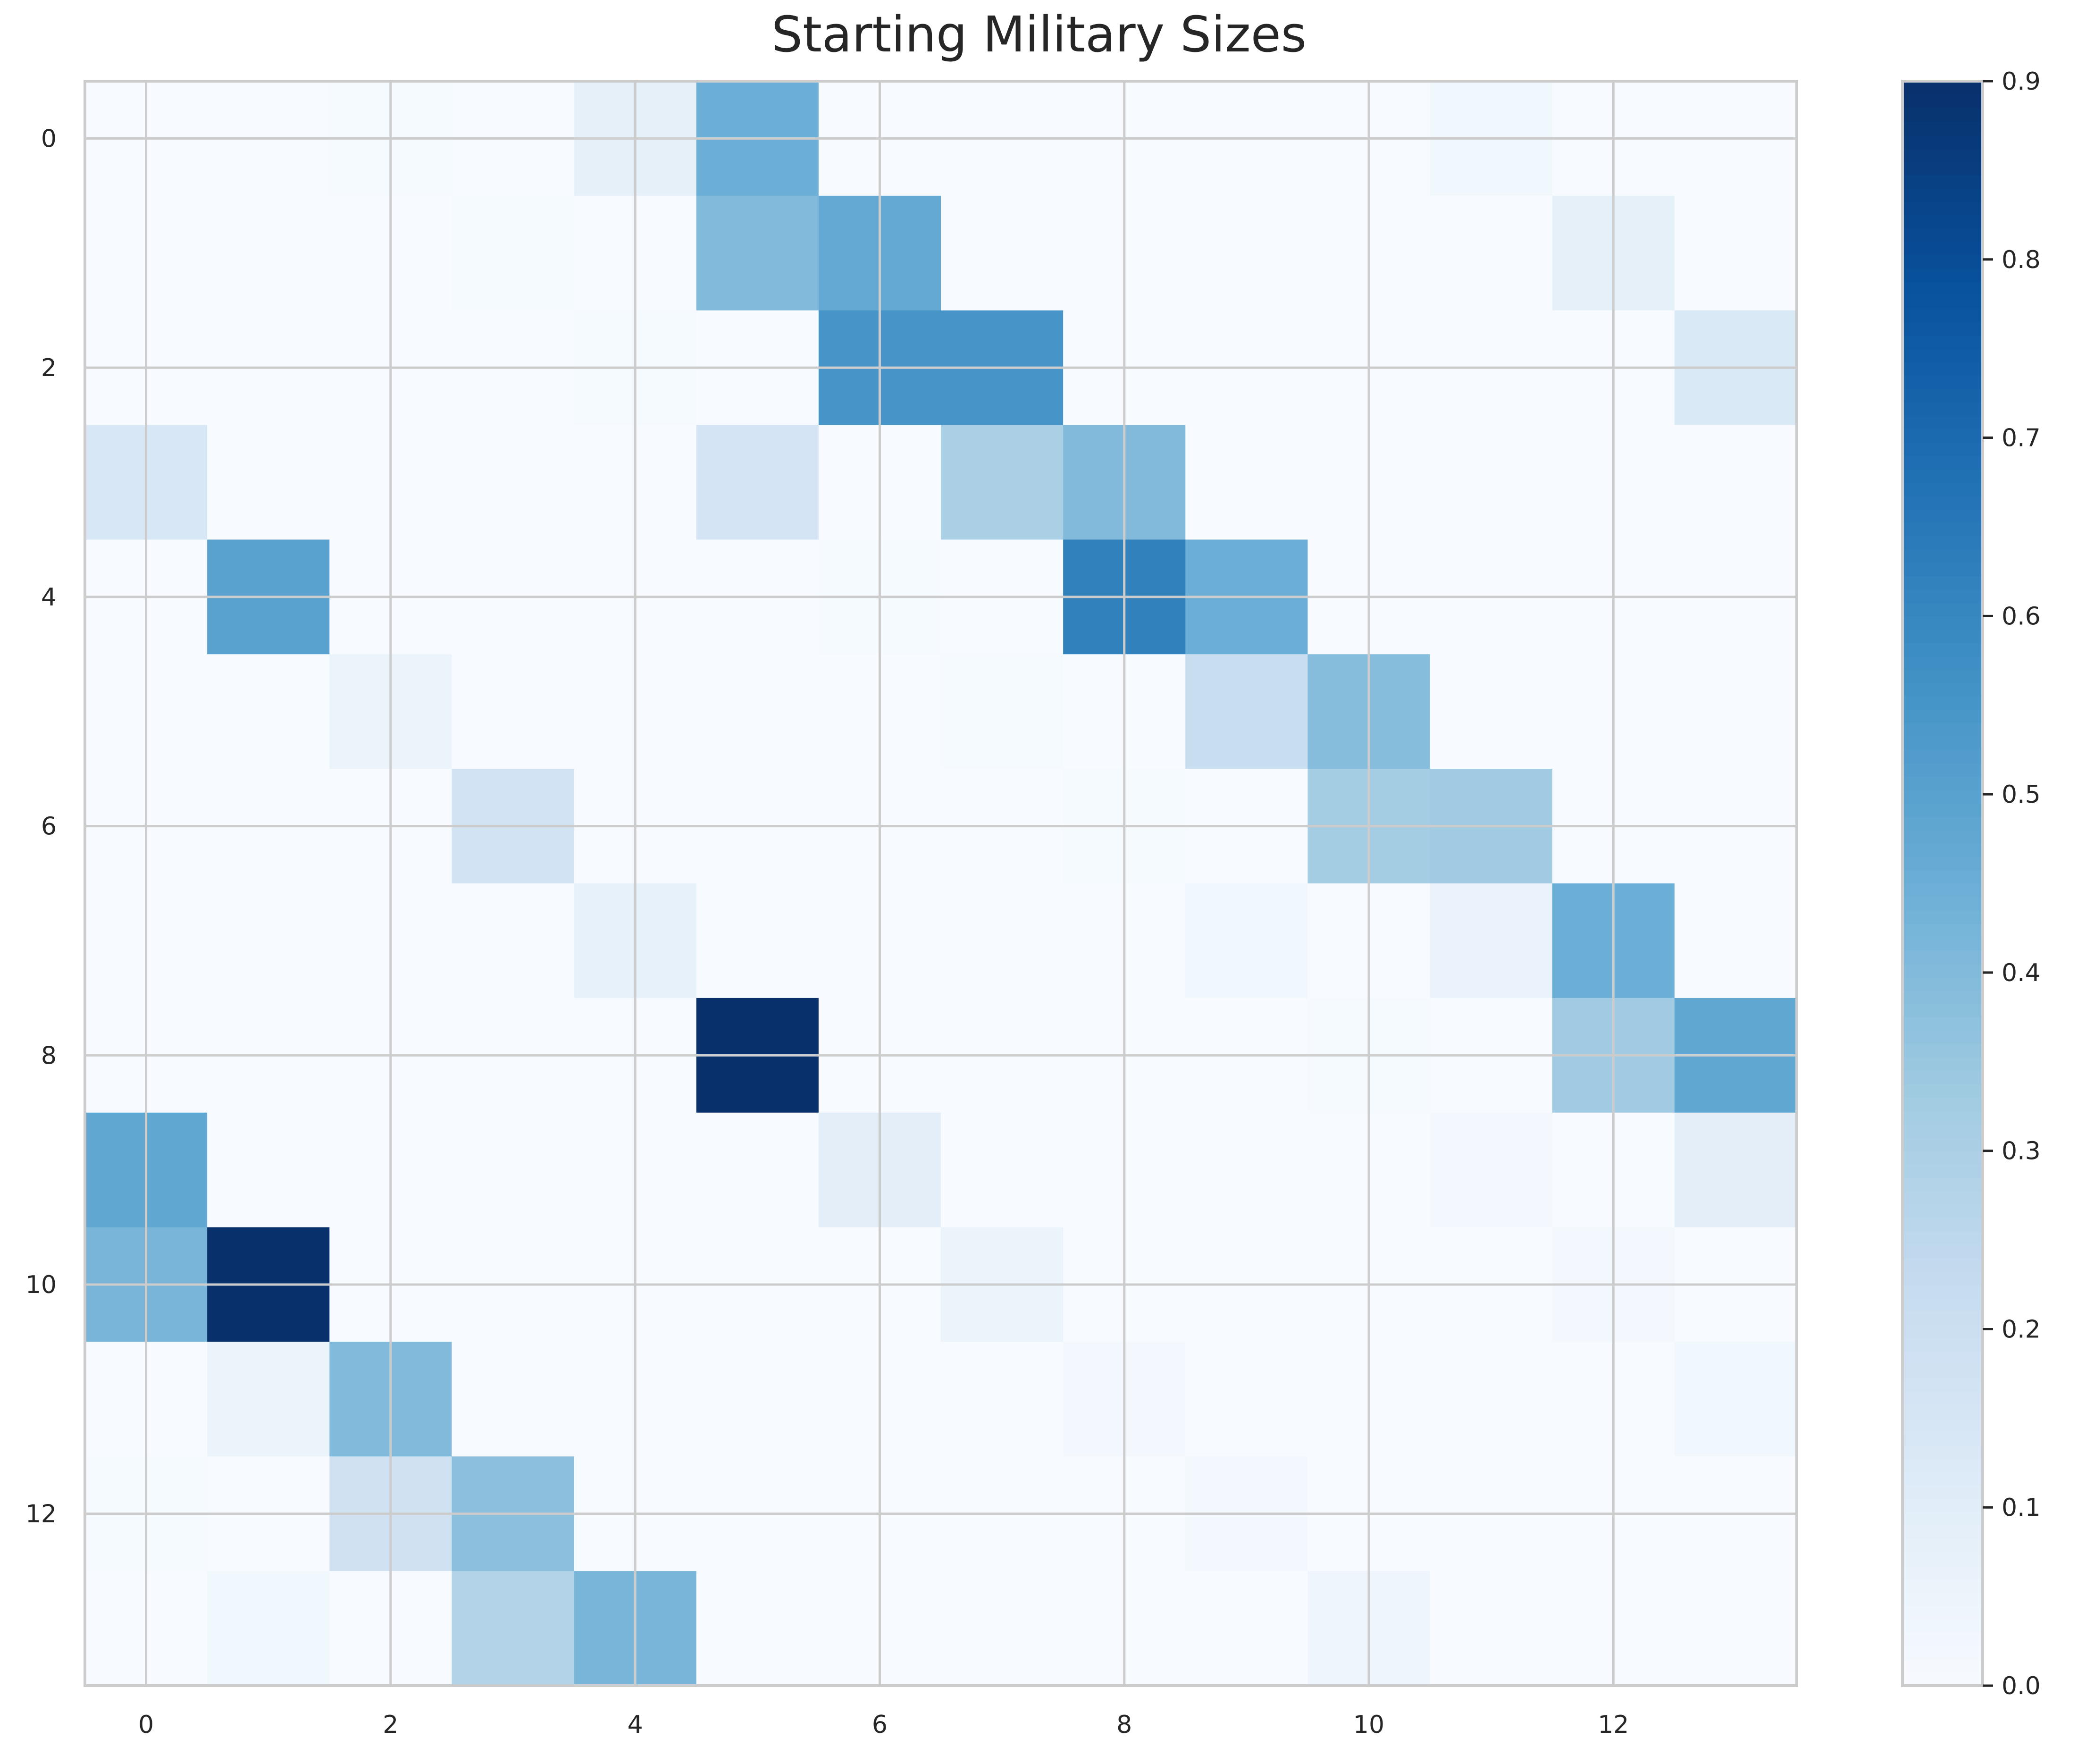 This screenshot has height=1764, width=2078. Describe the element at coordinates (41, 1285) in the screenshot. I see `y-tick-label: 10` at that location.